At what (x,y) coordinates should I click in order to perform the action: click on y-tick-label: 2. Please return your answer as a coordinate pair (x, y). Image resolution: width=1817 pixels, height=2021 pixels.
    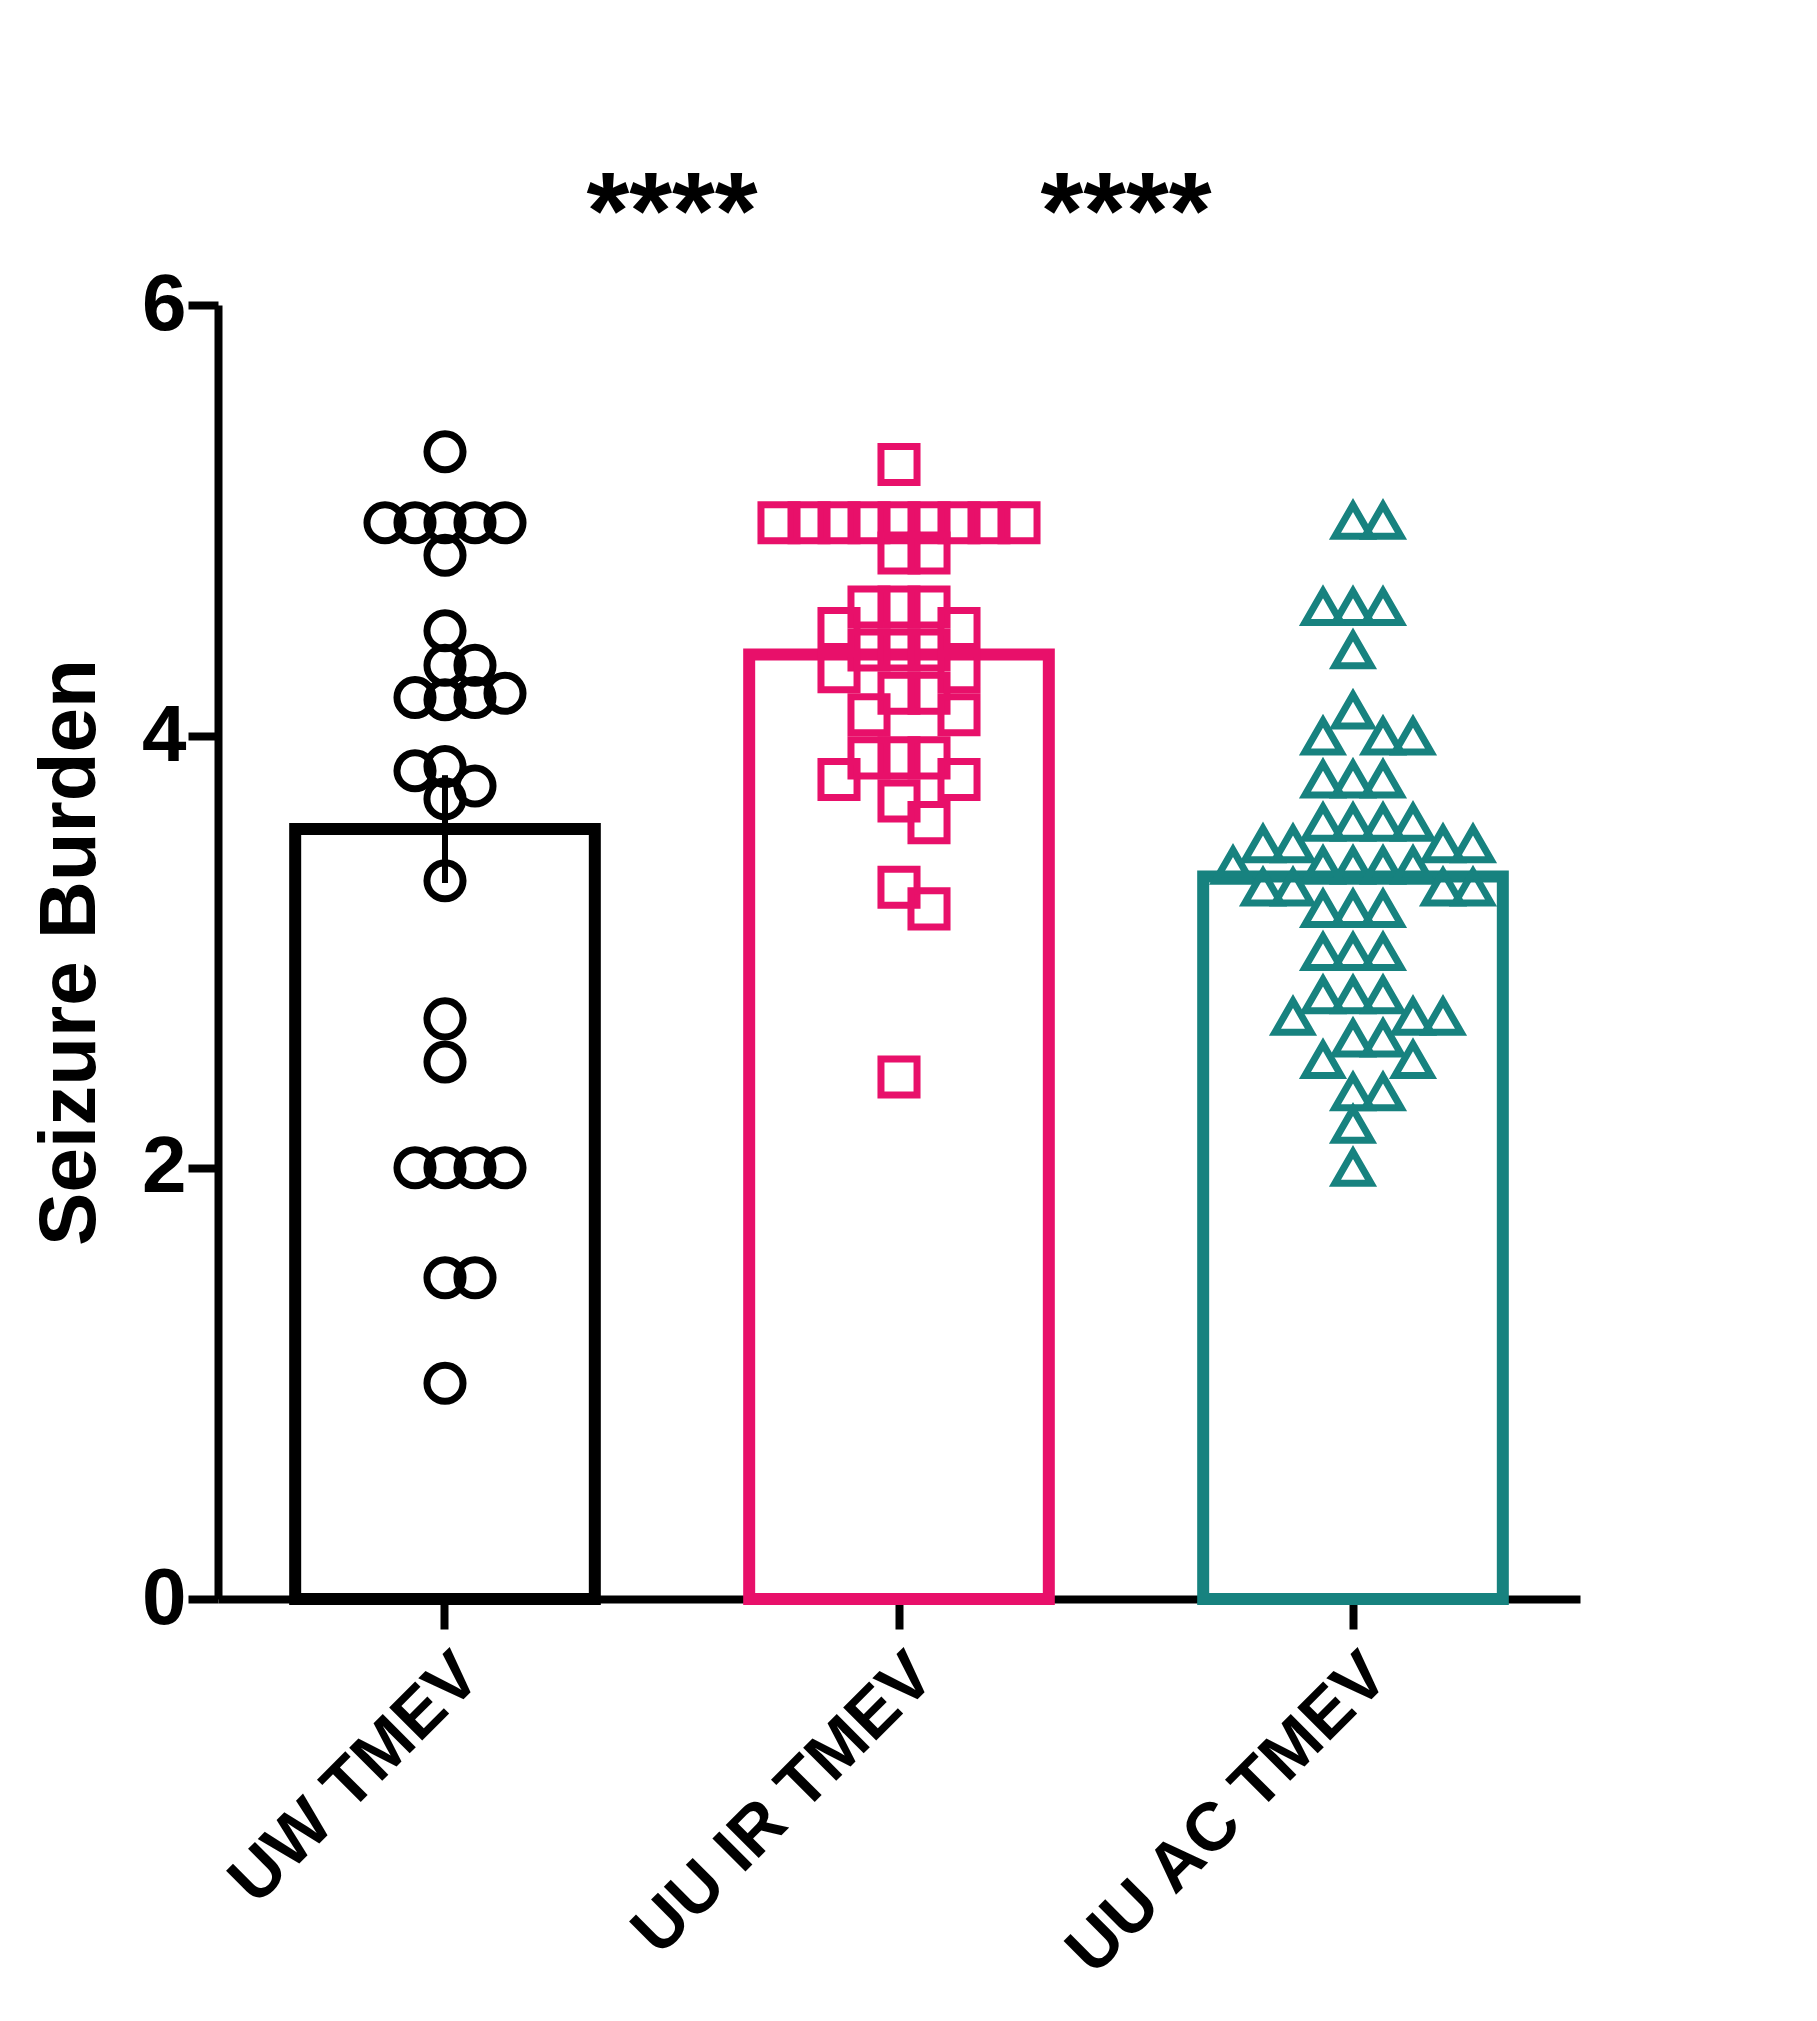
    Looking at the image, I should click on (164, 1165).